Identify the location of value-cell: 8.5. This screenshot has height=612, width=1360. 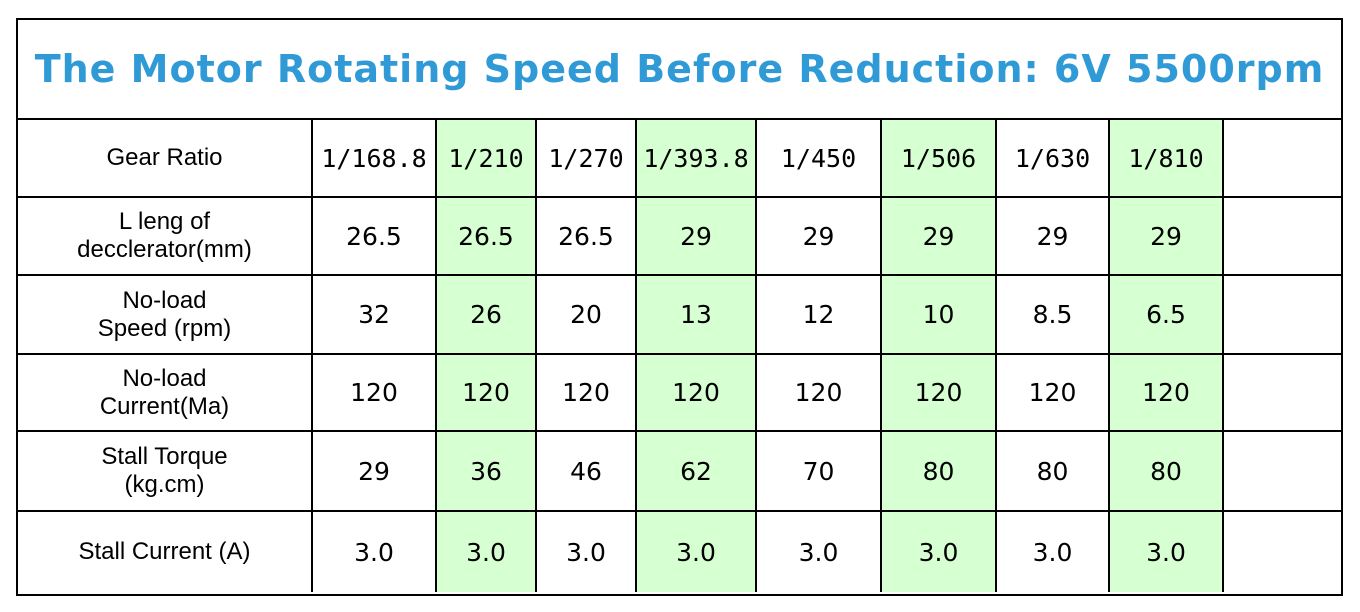
(1052, 314).